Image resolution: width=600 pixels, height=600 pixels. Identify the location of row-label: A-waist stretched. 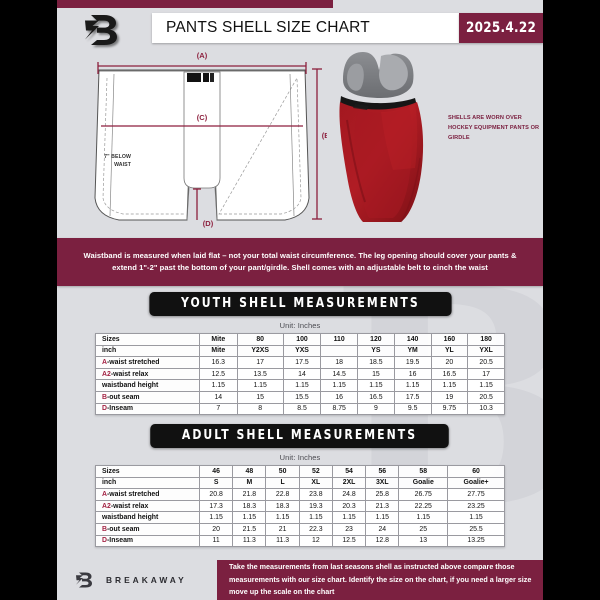
(147, 362).